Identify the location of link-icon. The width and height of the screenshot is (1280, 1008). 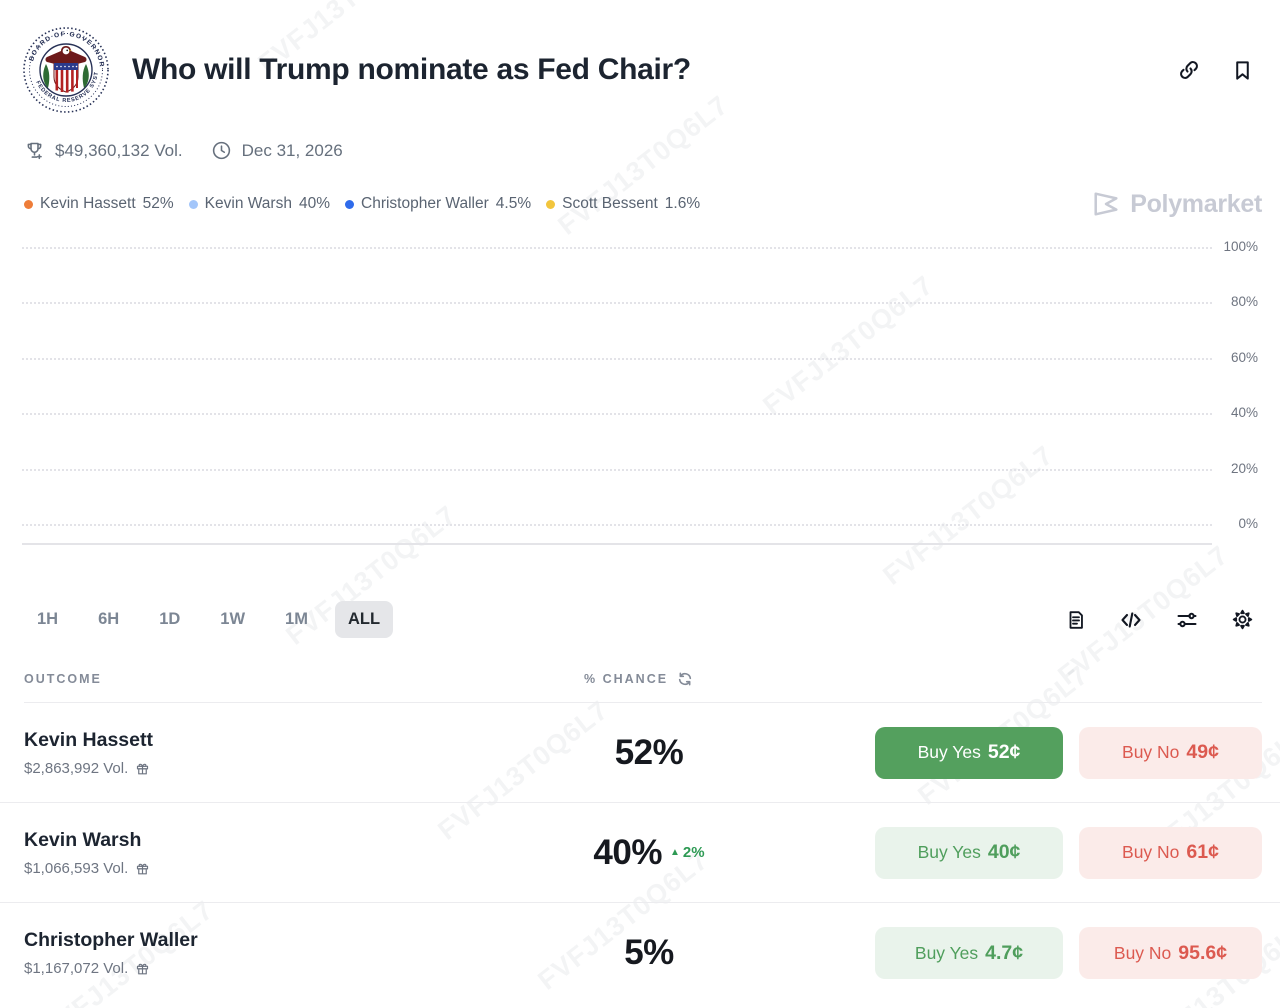
(1189, 70).